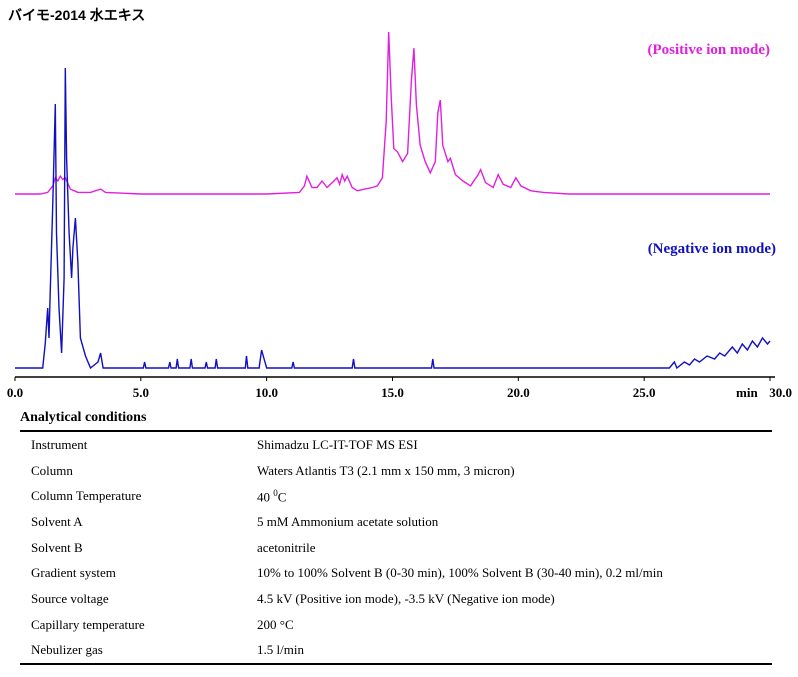  I want to click on condition-row: Solvent A 5 mM Ammonium acetate solution, so click(396, 522).